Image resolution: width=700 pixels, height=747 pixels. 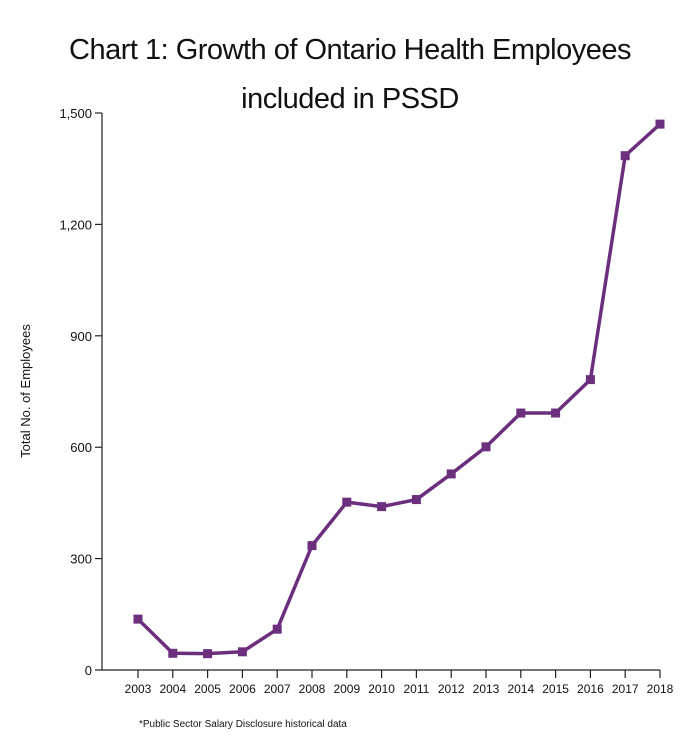 I want to click on y-axis-label: Total No. of Employees, so click(x=25, y=391).